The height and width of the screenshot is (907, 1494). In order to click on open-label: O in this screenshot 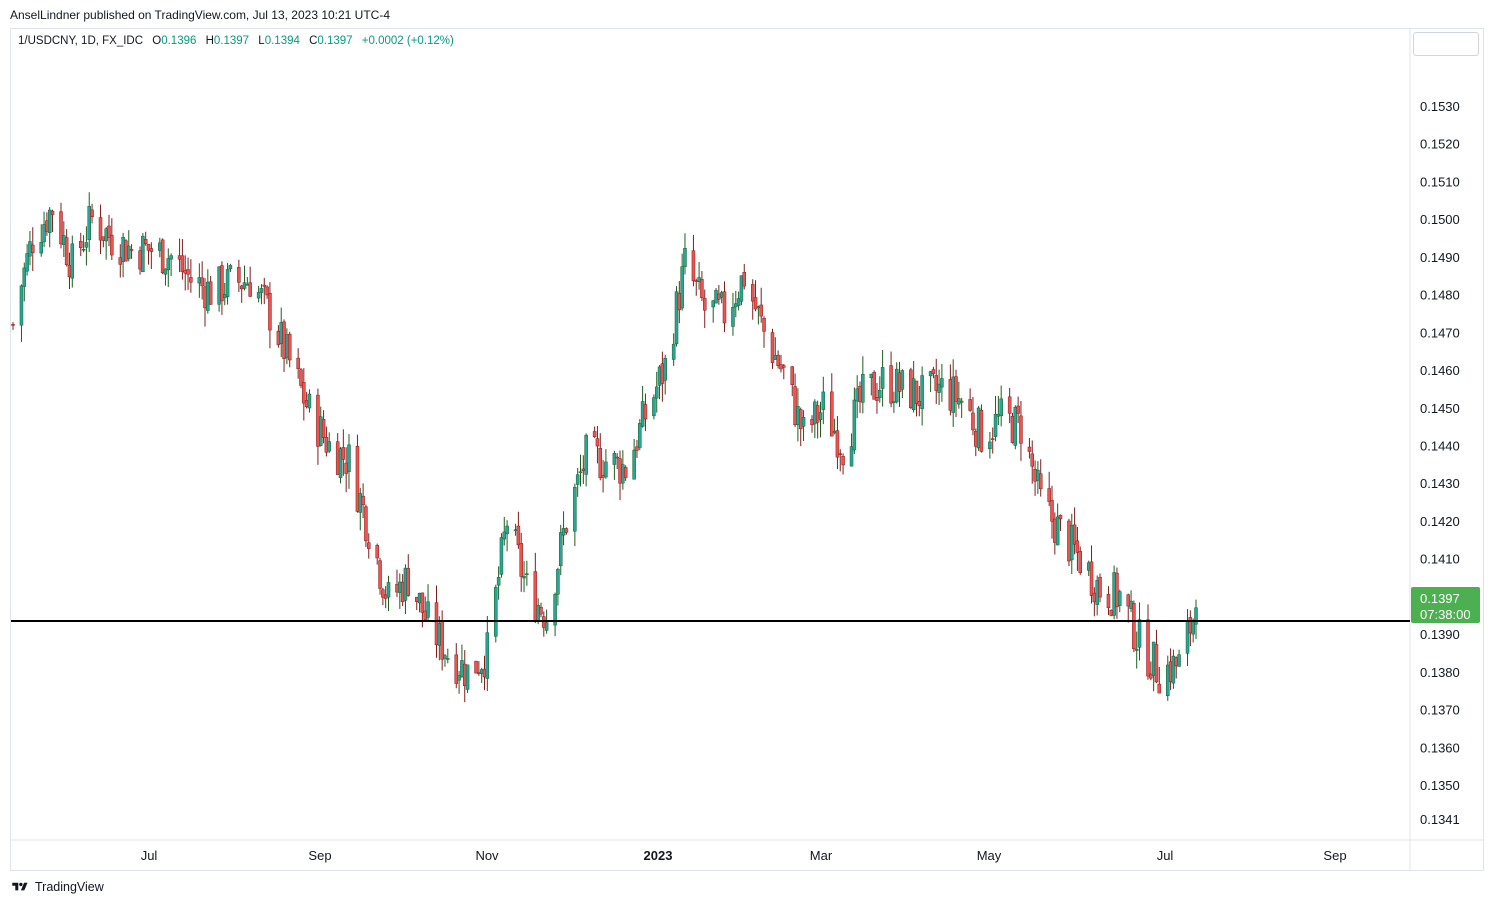, I will do `click(157, 41)`.